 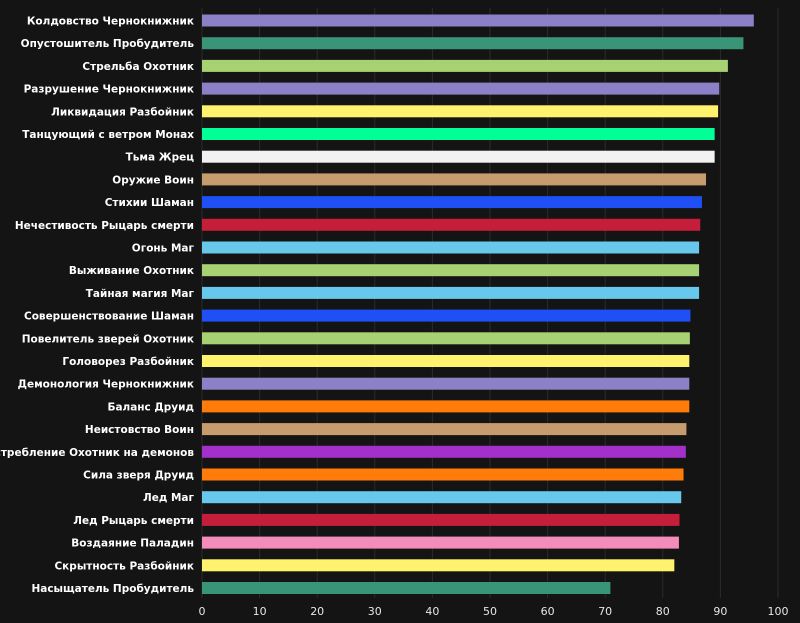 What do you see at coordinates (375, 611) in the screenshot?
I see `x-tick-label: 30` at bounding box center [375, 611].